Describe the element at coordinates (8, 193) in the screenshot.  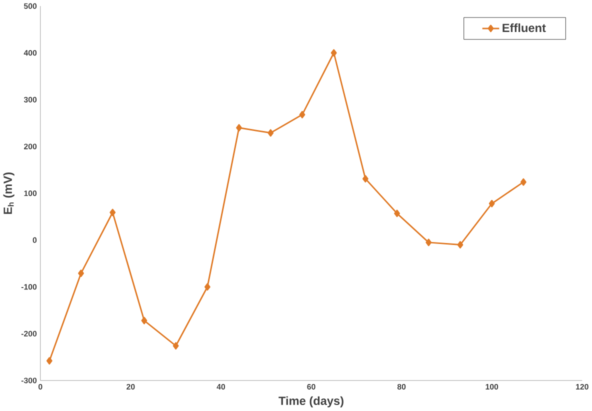
I see `y-axis-title: E$_{h}$ (mV)` at that location.